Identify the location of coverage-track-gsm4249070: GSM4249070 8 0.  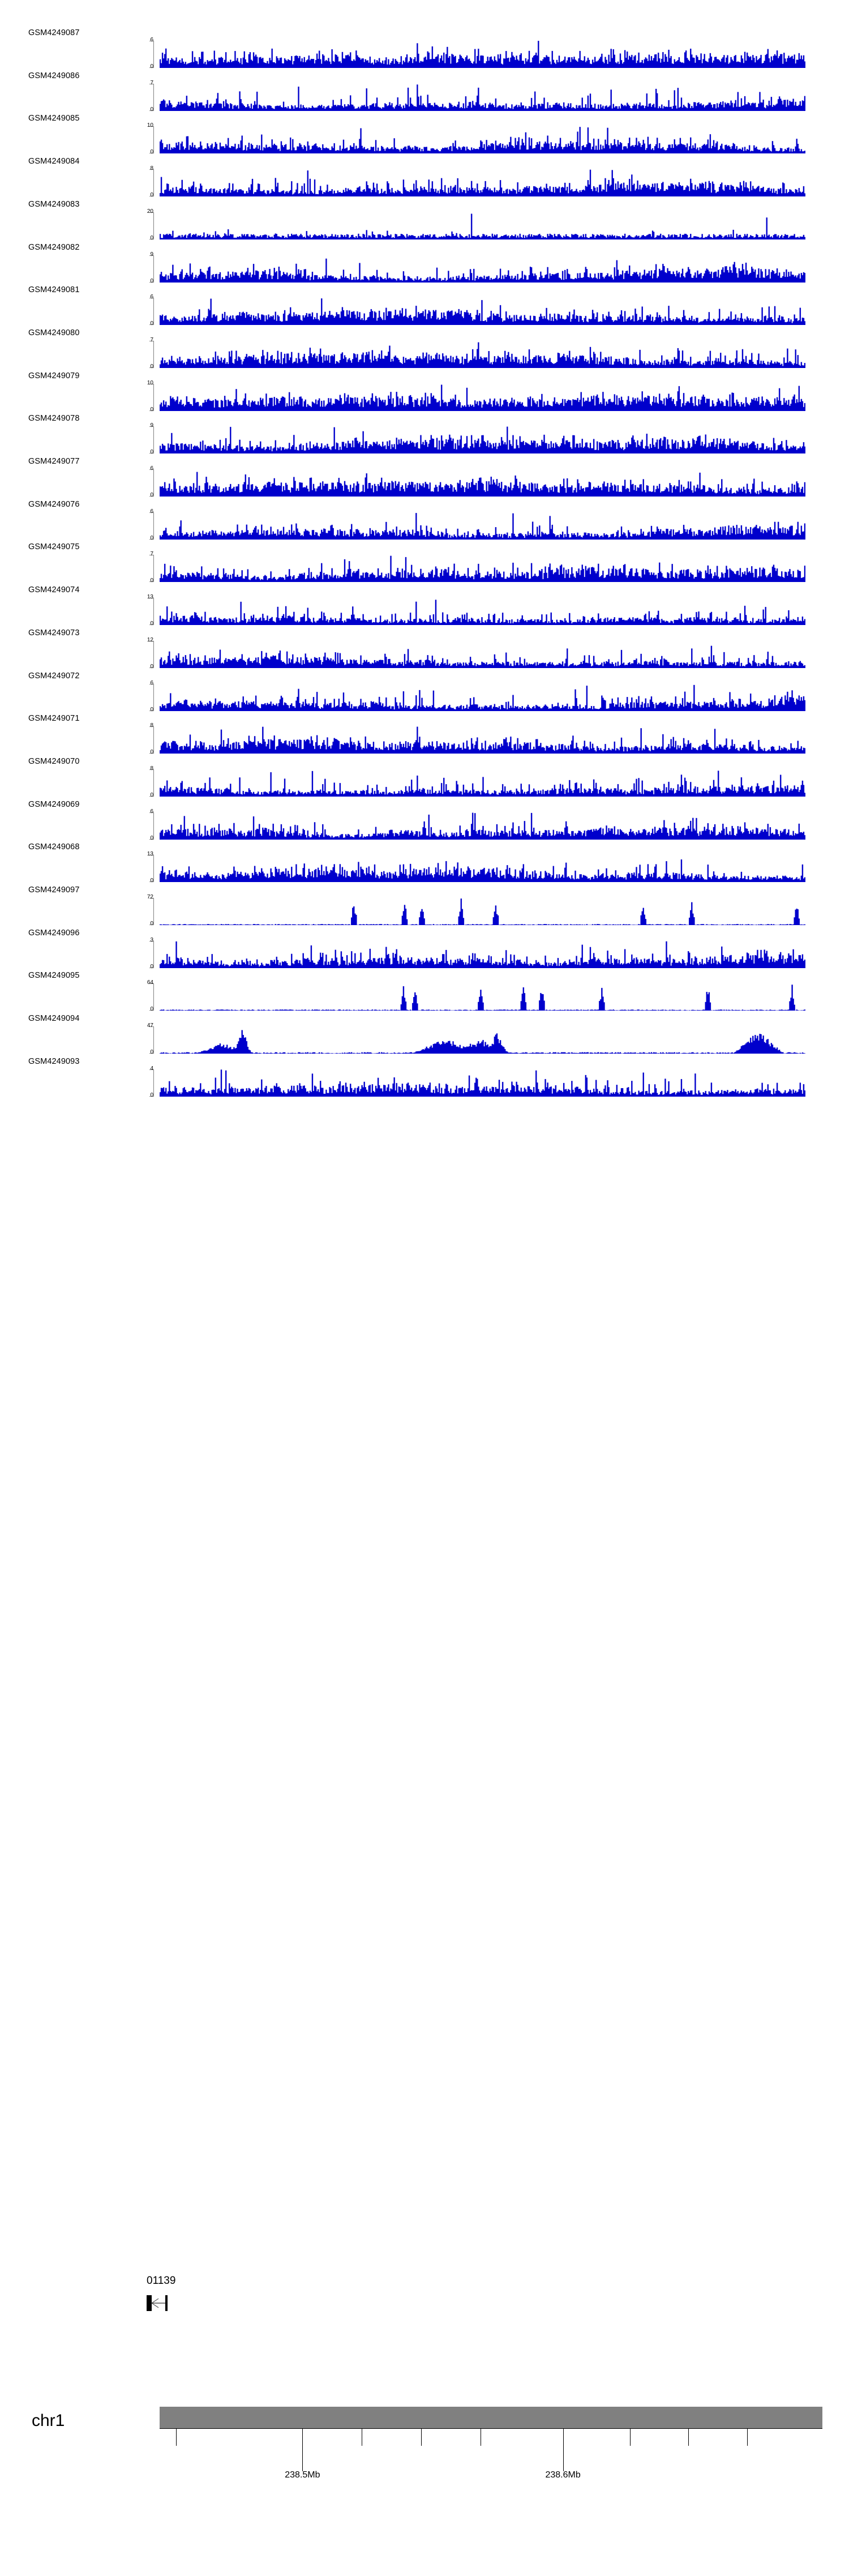
(424, 777).